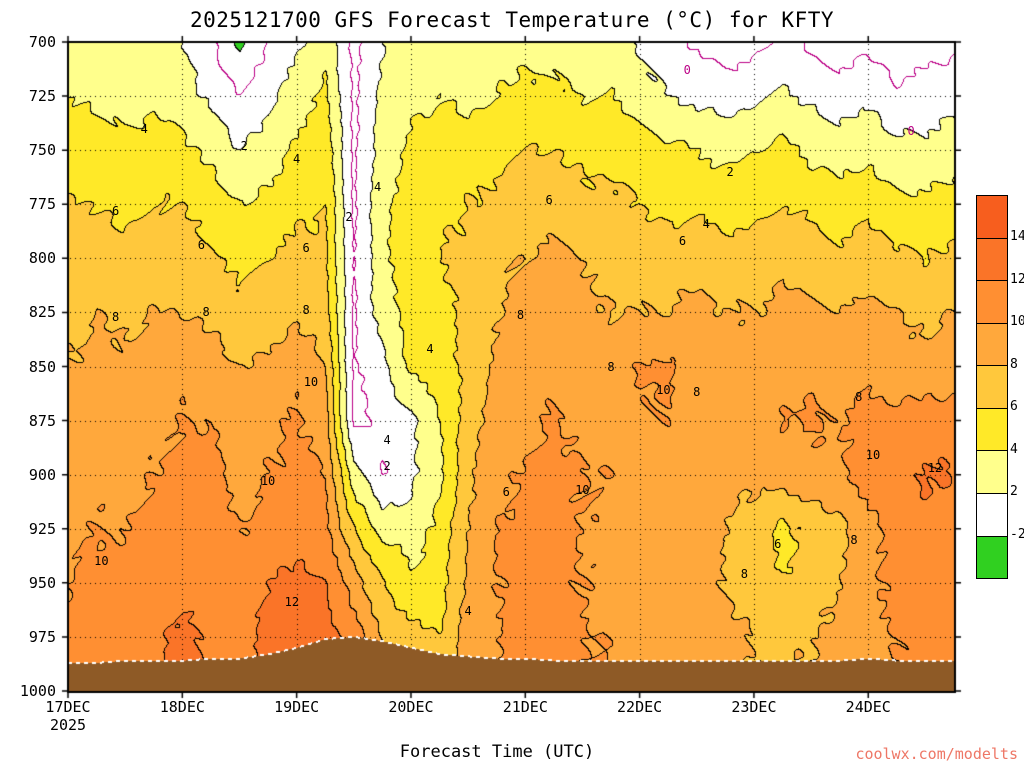 This screenshot has height=768, width=1024. What do you see at coordinates (42, 366) in the screenshot?
I see `y-axis-tick-label: 850` at bounding box center [42, 366].